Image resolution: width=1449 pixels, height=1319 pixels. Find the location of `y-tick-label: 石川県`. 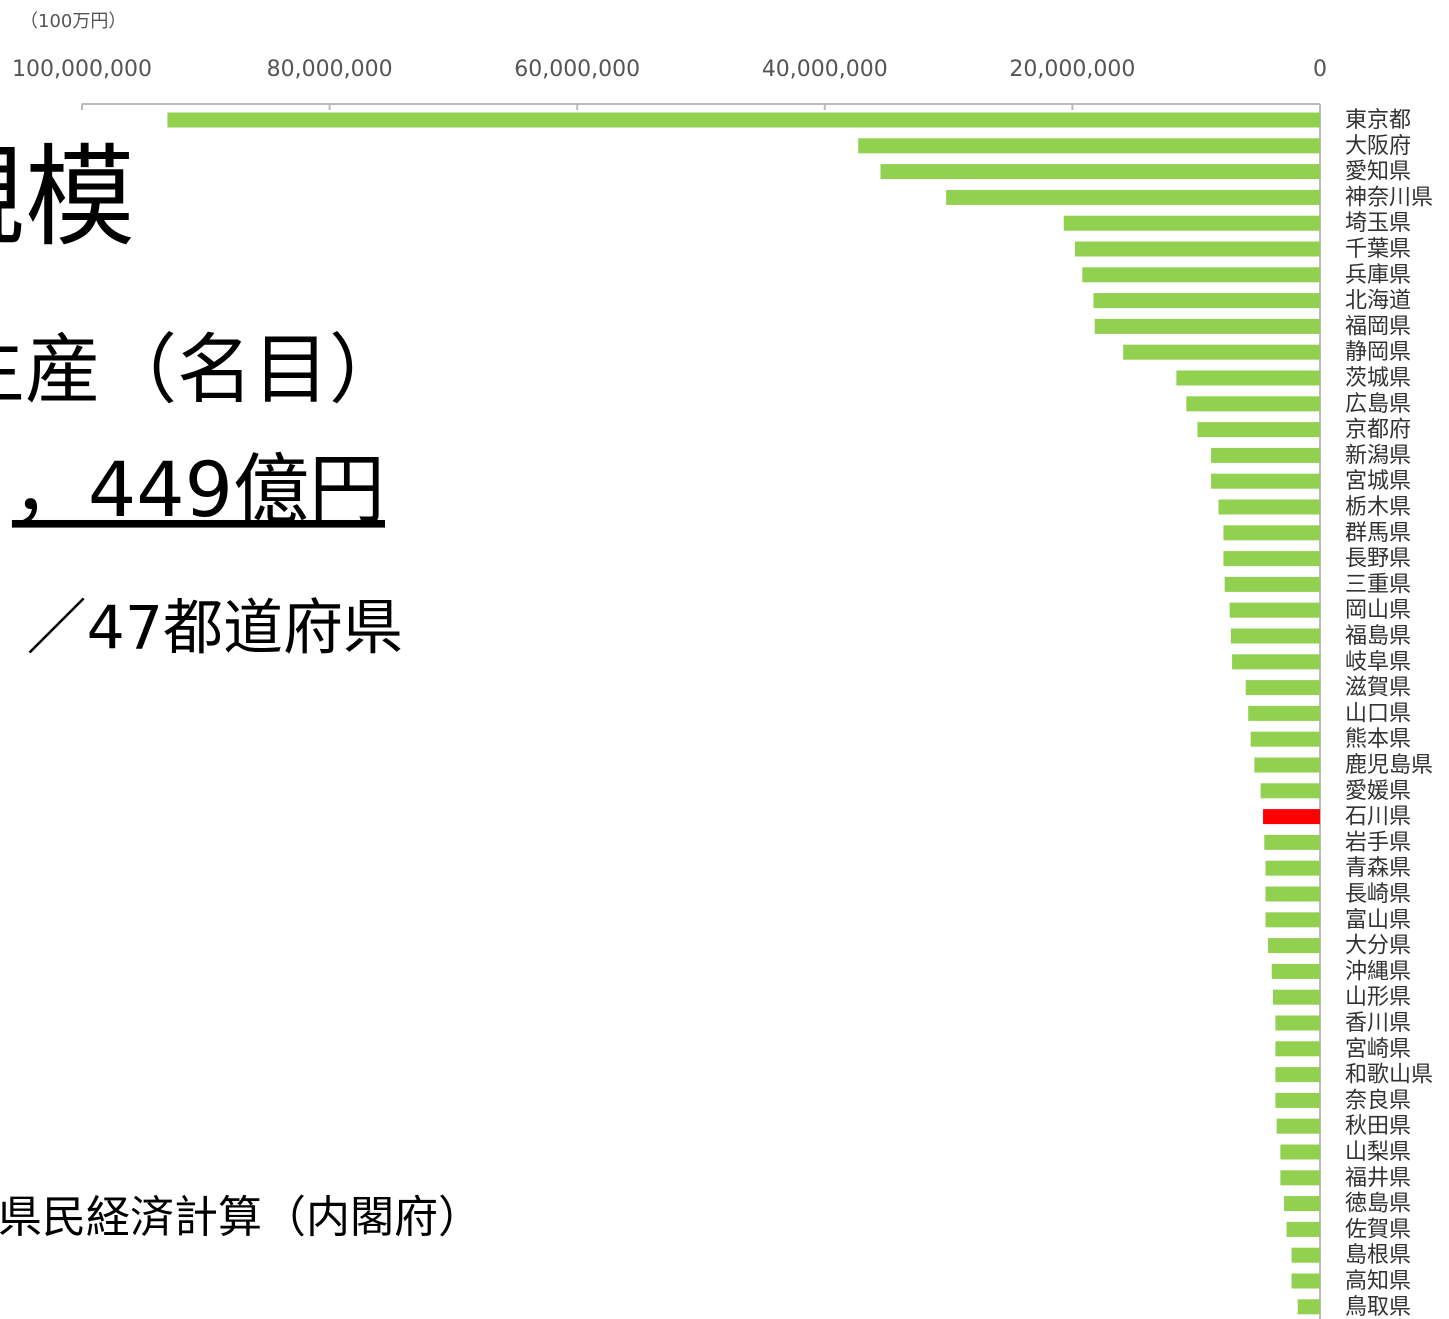

y-tick-label: 石川県 is located at coordinates (1378, 817).